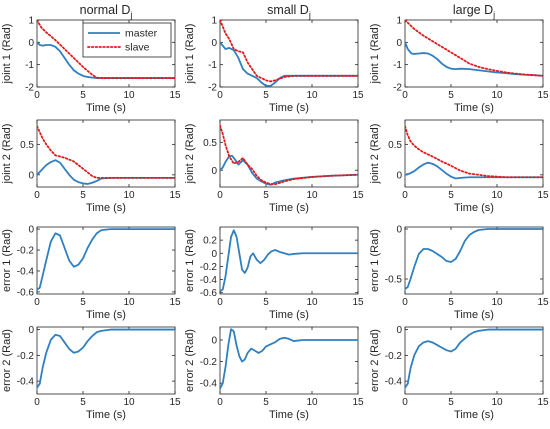 This screenshot has height=429, width=550. What do you see at coordinates (274, 166) in the screenshot?
I see `panel-2-2: 0 5 10 15 0.5 0 Time (s) joint 2 (Rad)` at bounding box center [274, 166].